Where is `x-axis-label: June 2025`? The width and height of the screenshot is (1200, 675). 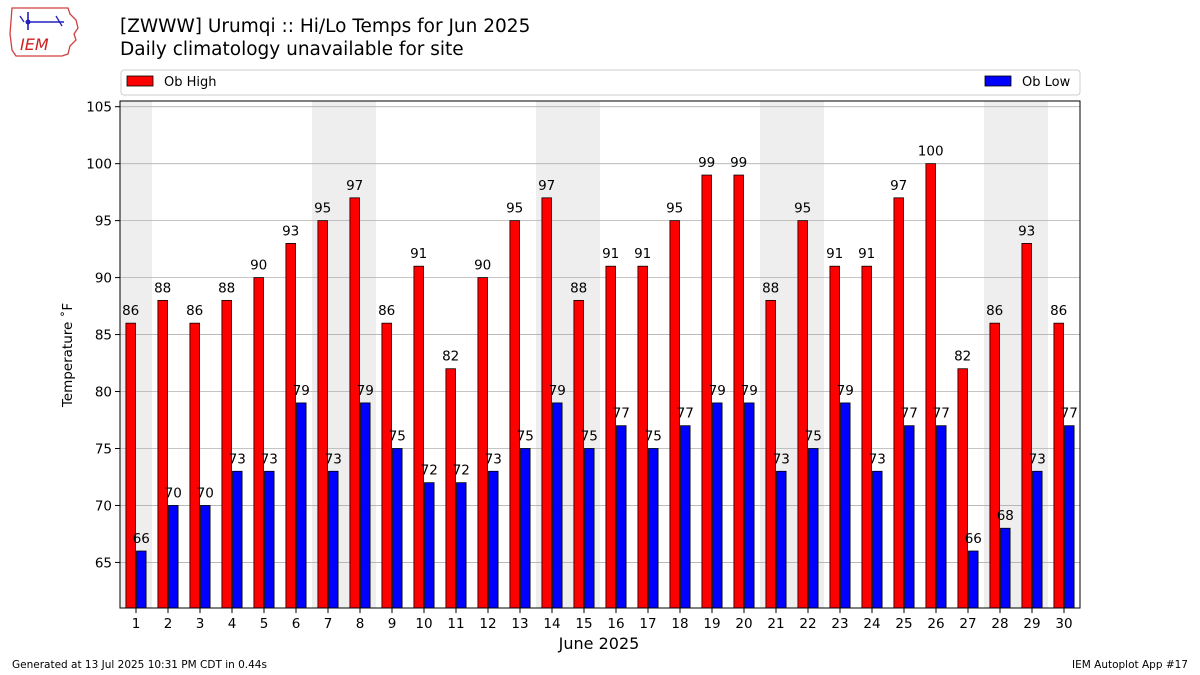
x-axis-label: June 2025 is located at coordinates (599, 643).